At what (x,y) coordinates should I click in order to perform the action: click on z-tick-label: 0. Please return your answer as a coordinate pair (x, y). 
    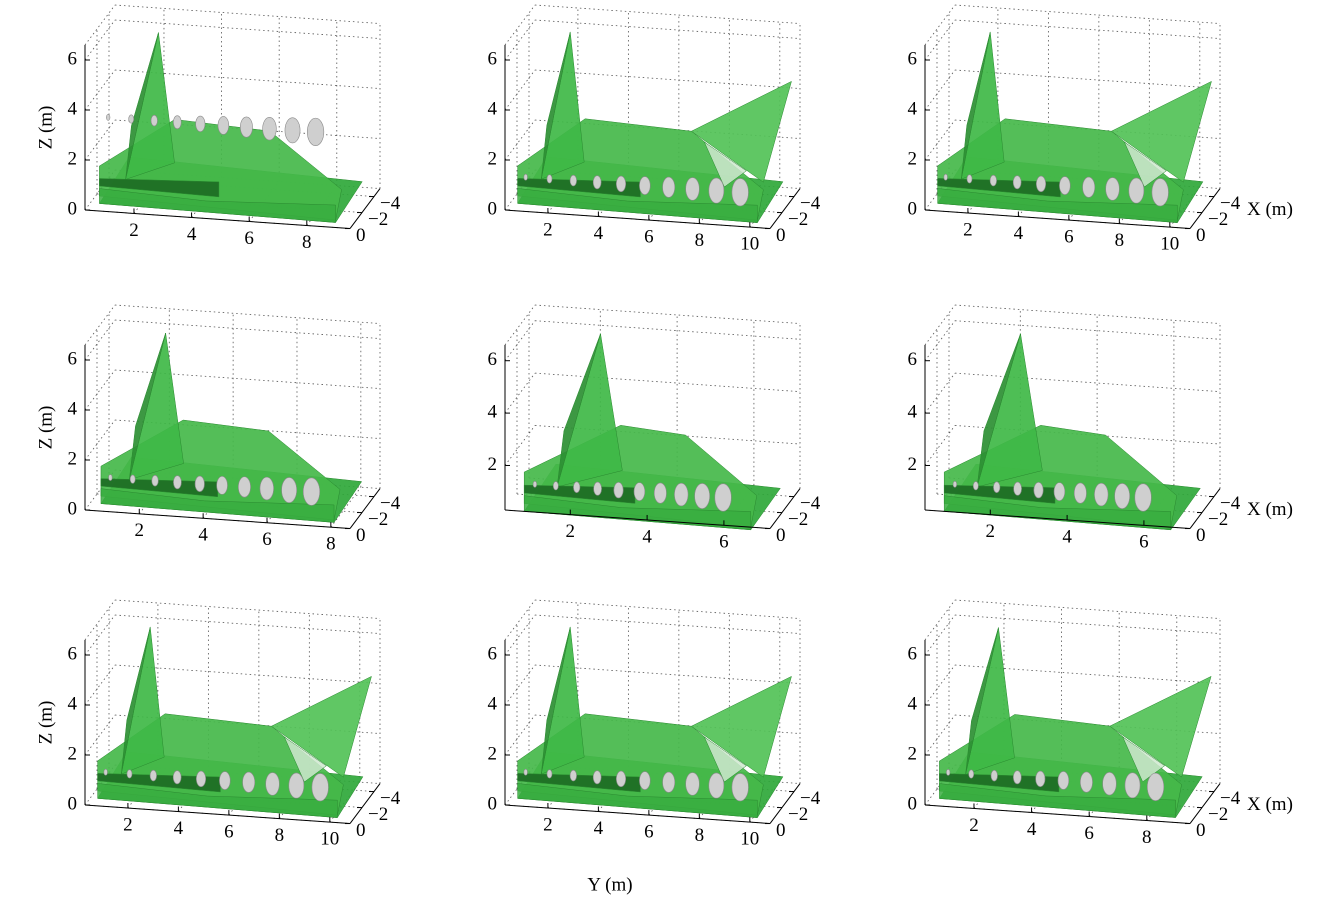
    Looking at the image, I should click on (493, 803).